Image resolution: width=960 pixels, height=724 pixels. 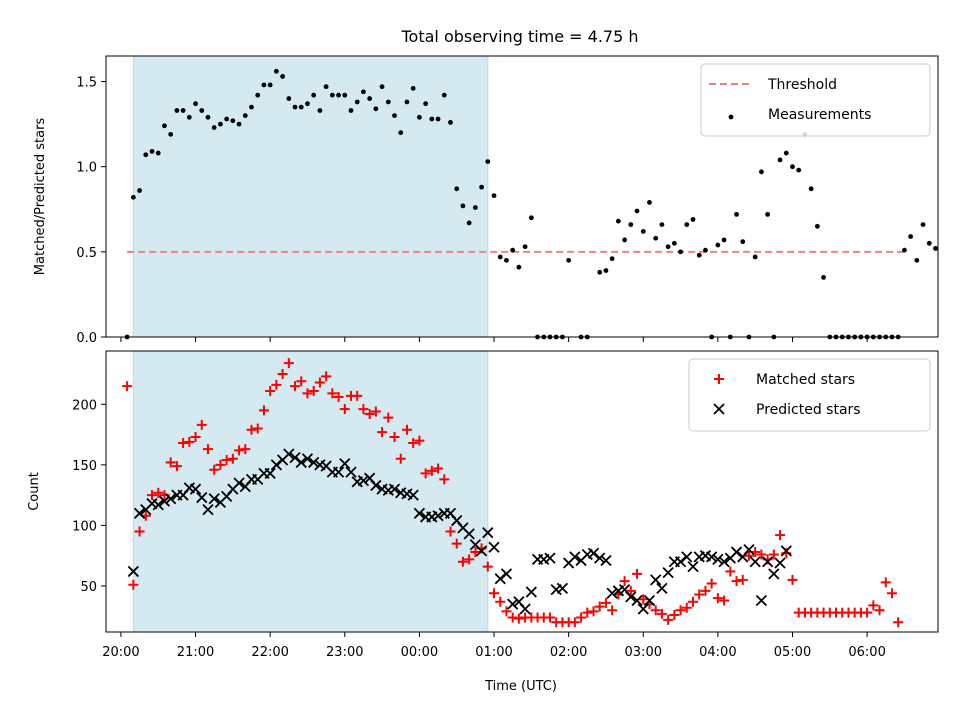 I want to click on y-tick-label: 0.5, so click(x=86, y=253).